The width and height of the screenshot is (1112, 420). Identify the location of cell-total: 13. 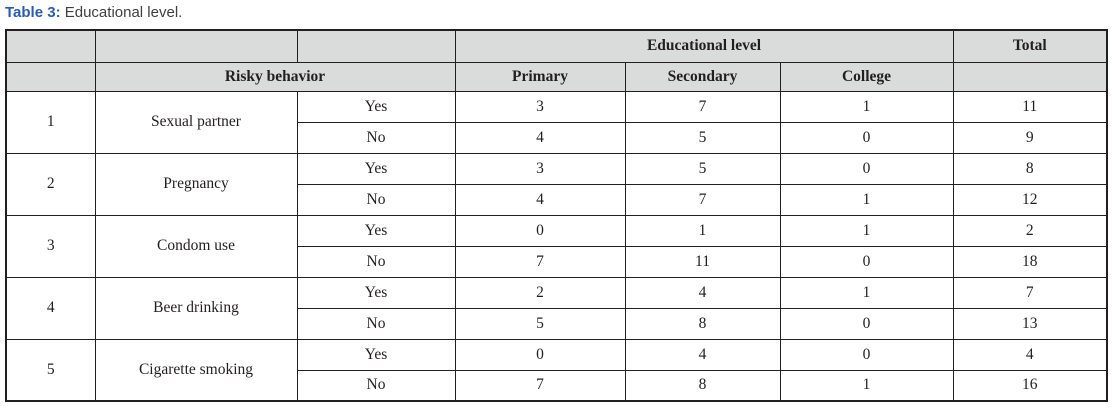
(1030, 323).